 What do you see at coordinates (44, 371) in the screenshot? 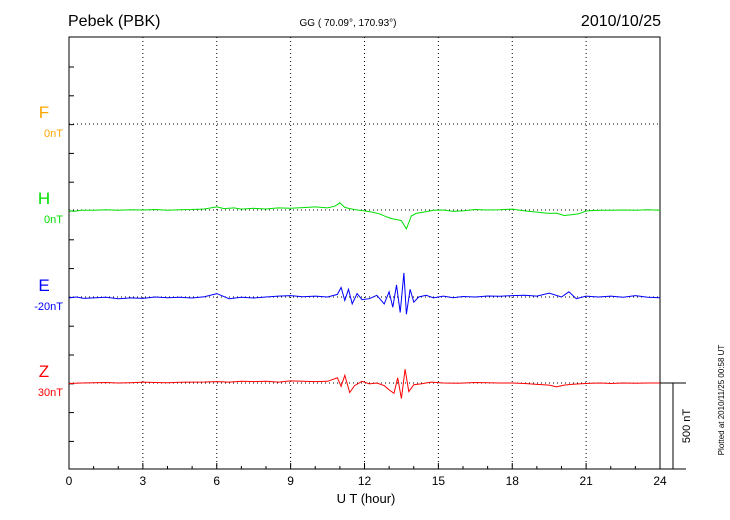
I see `channel-name-z: Z` at bounding box center [44, 371].